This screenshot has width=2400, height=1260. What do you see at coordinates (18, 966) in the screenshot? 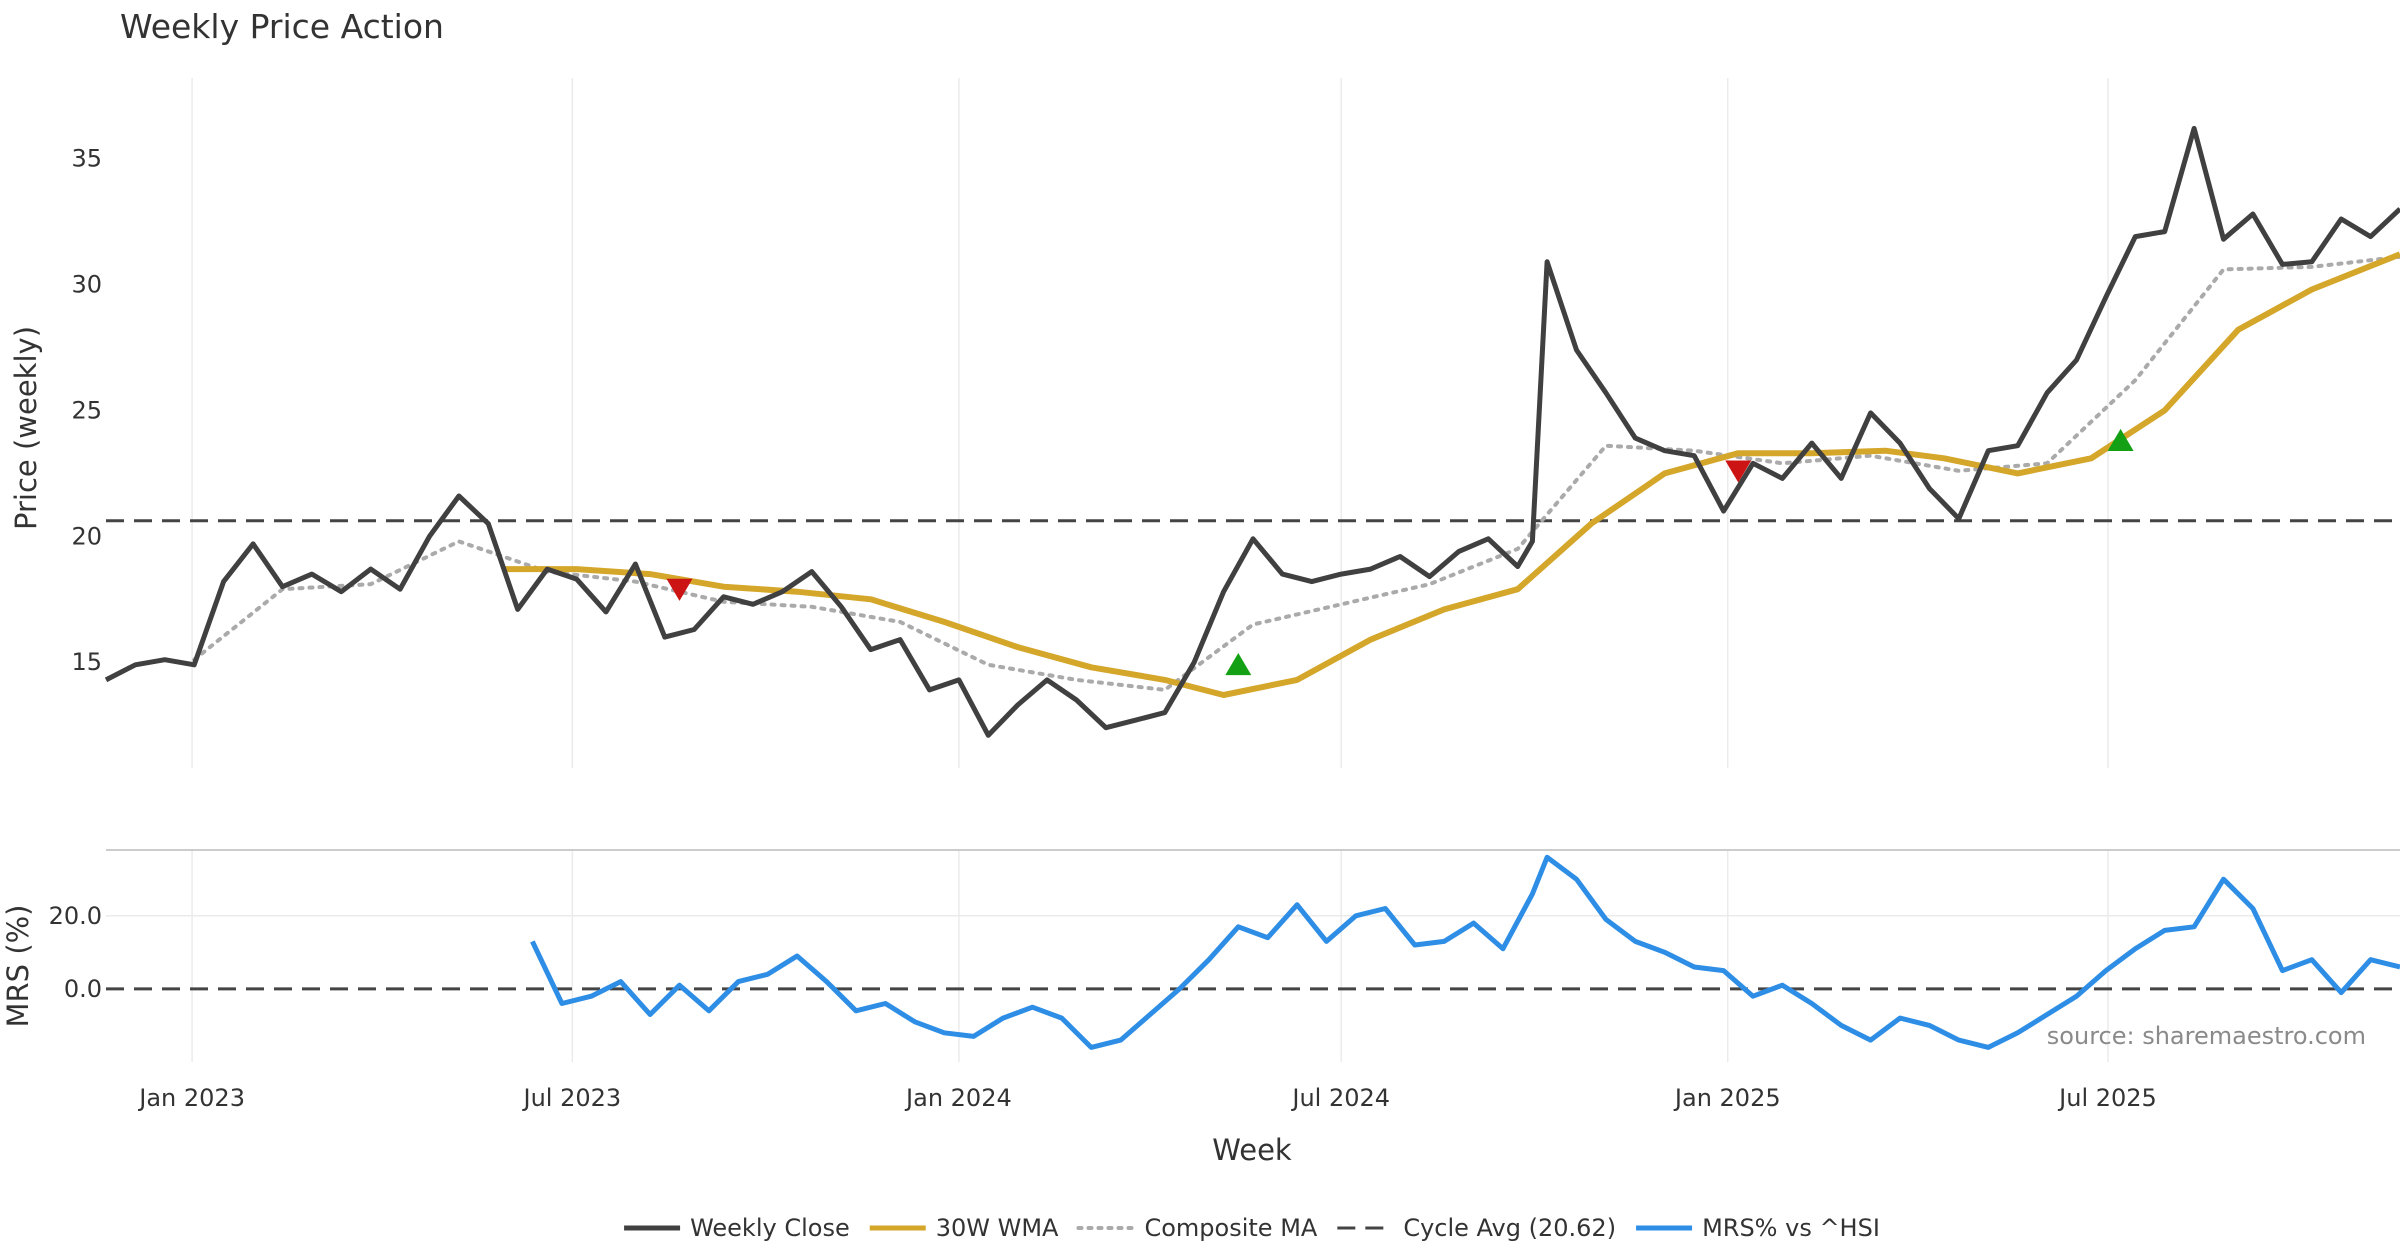
I see `mrs-y-axis-label: MRS (%)` at bounding box center [18, 966].